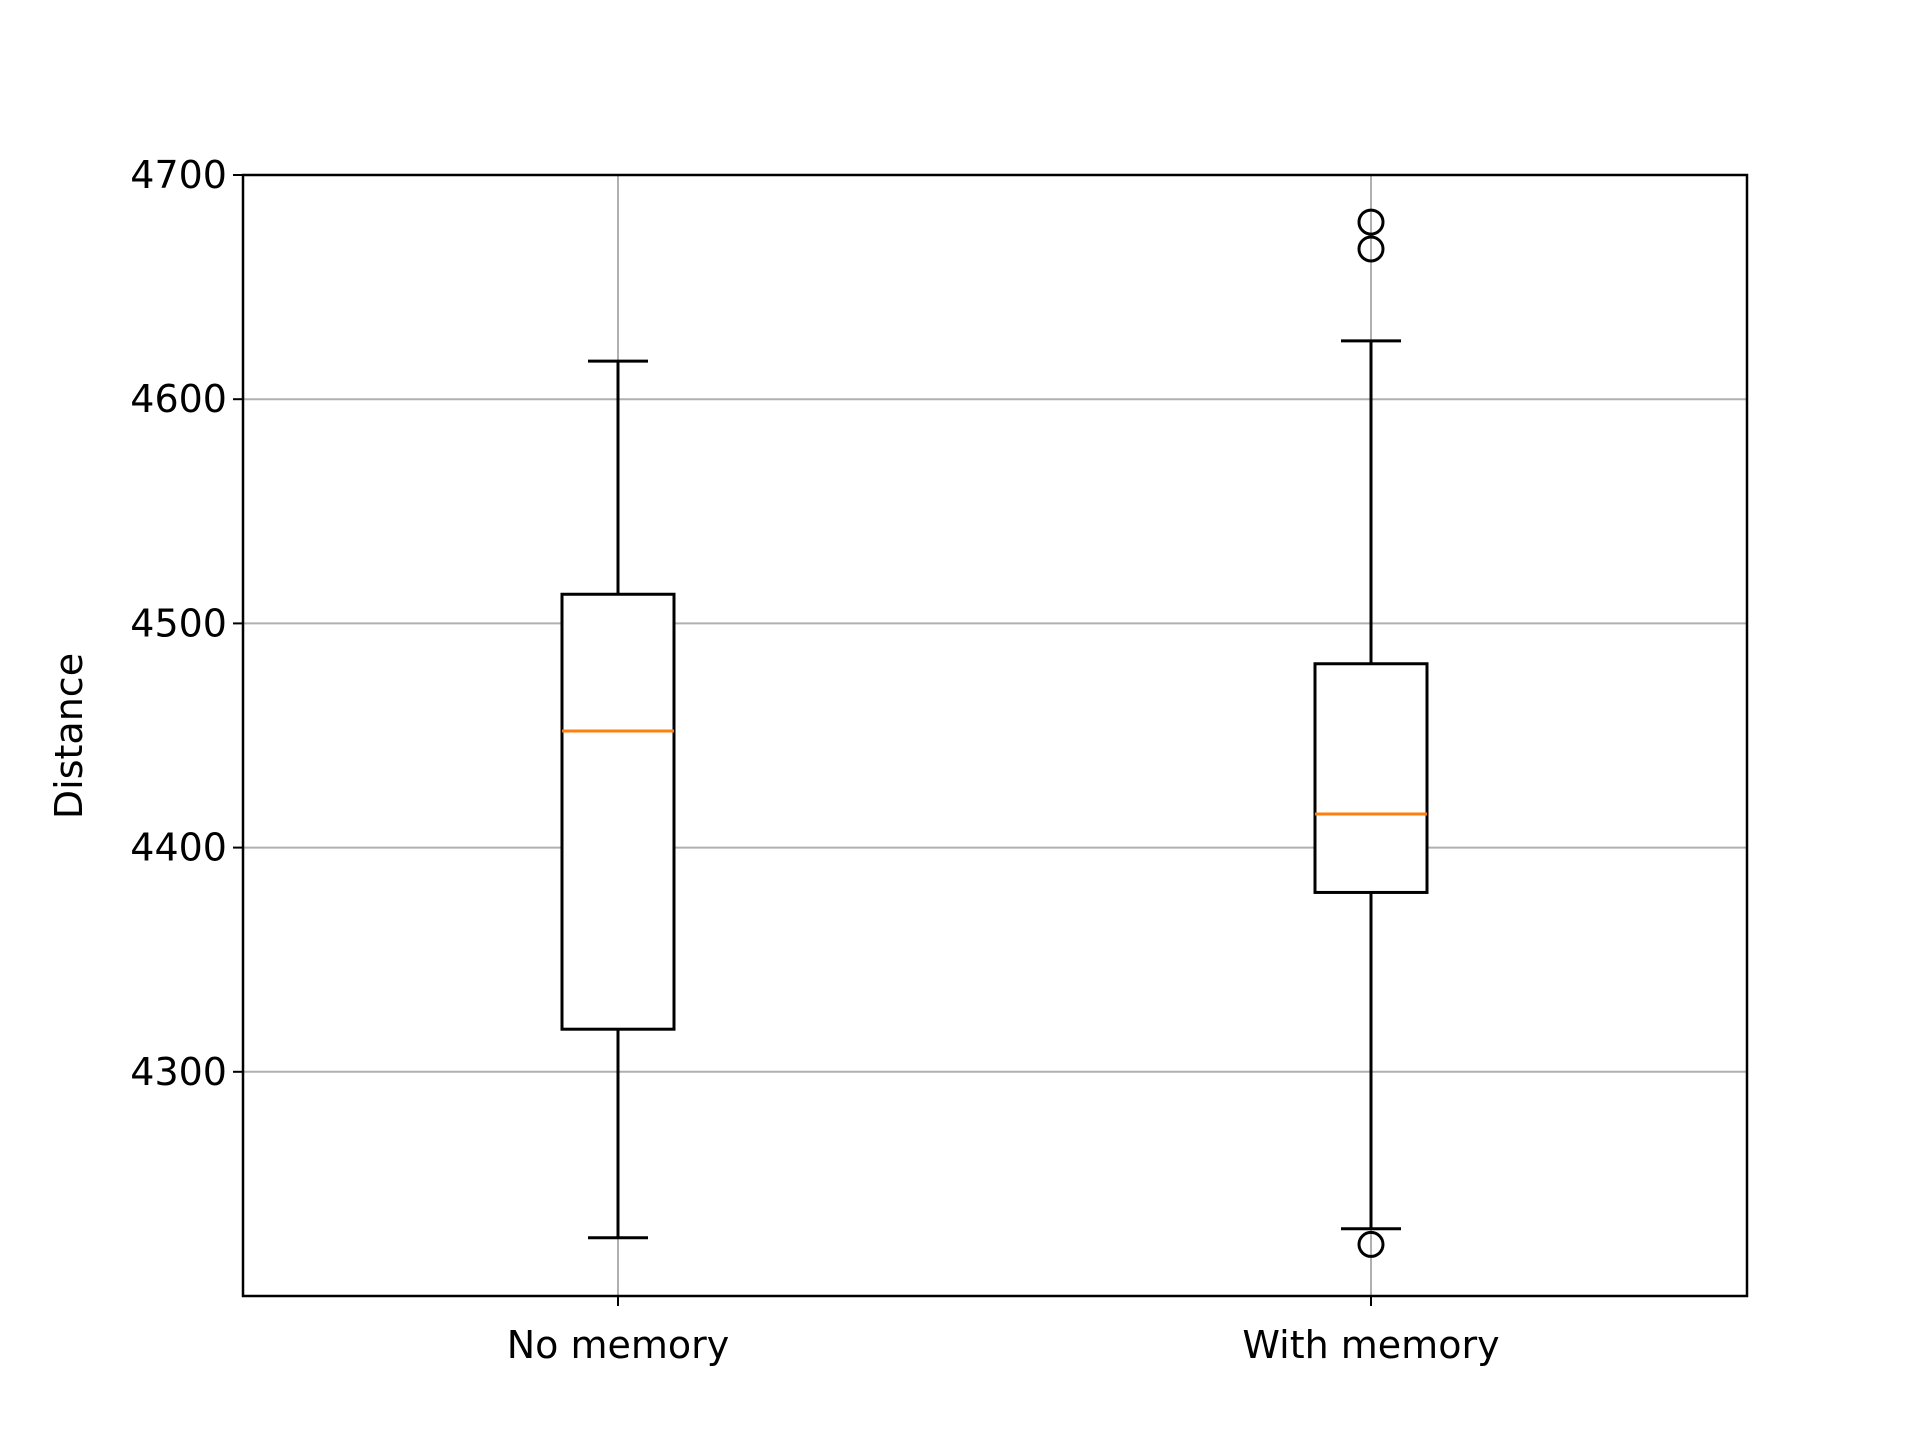 The height and width of the screenshot is (1440, 1920). I want to click on x-axis: No memory With memory, so click(1003, 1331).